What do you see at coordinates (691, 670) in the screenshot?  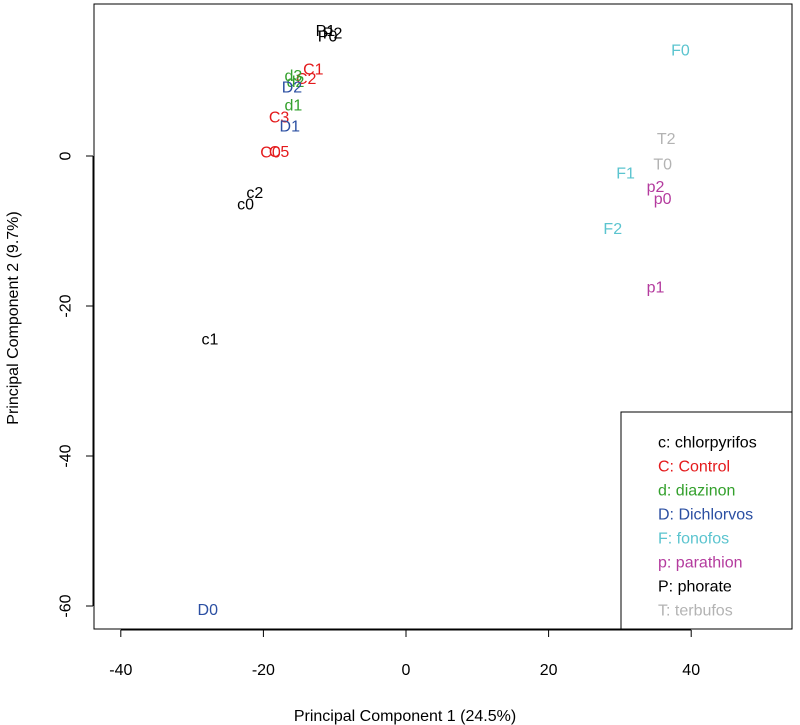 I see `x-tick-label: 40` at bounding box center [691, 670].